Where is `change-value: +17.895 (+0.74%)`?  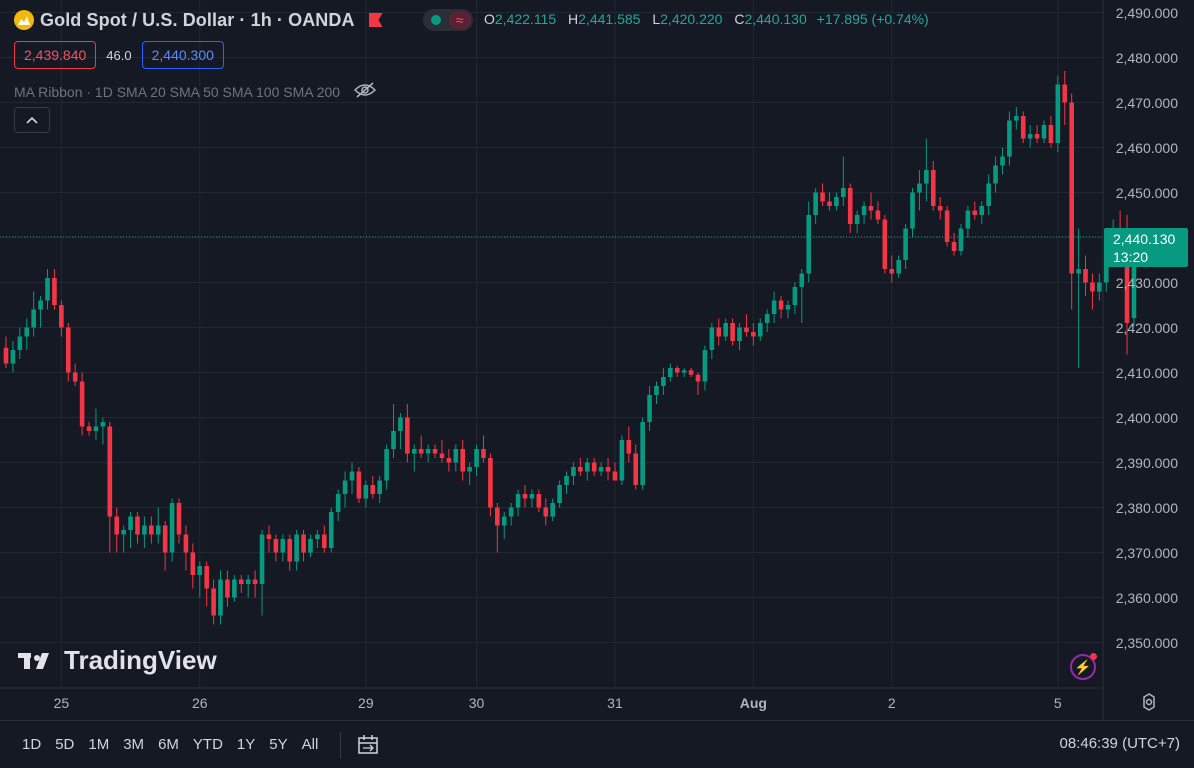 change-value: +17.895 (+0.74%) is located at coordinates (872, 19).